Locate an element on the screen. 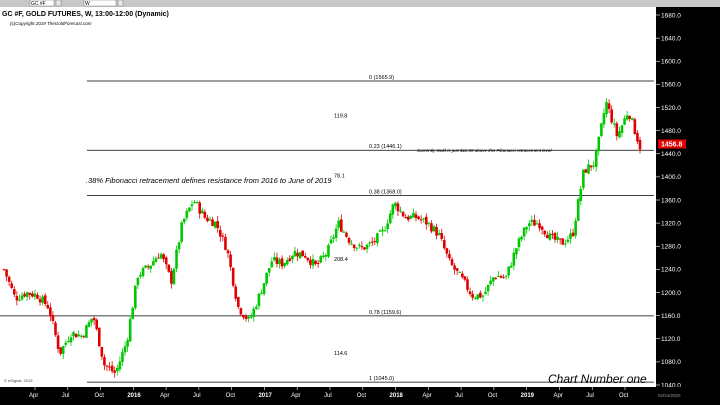  period-input is located at coordinates (100, 3).